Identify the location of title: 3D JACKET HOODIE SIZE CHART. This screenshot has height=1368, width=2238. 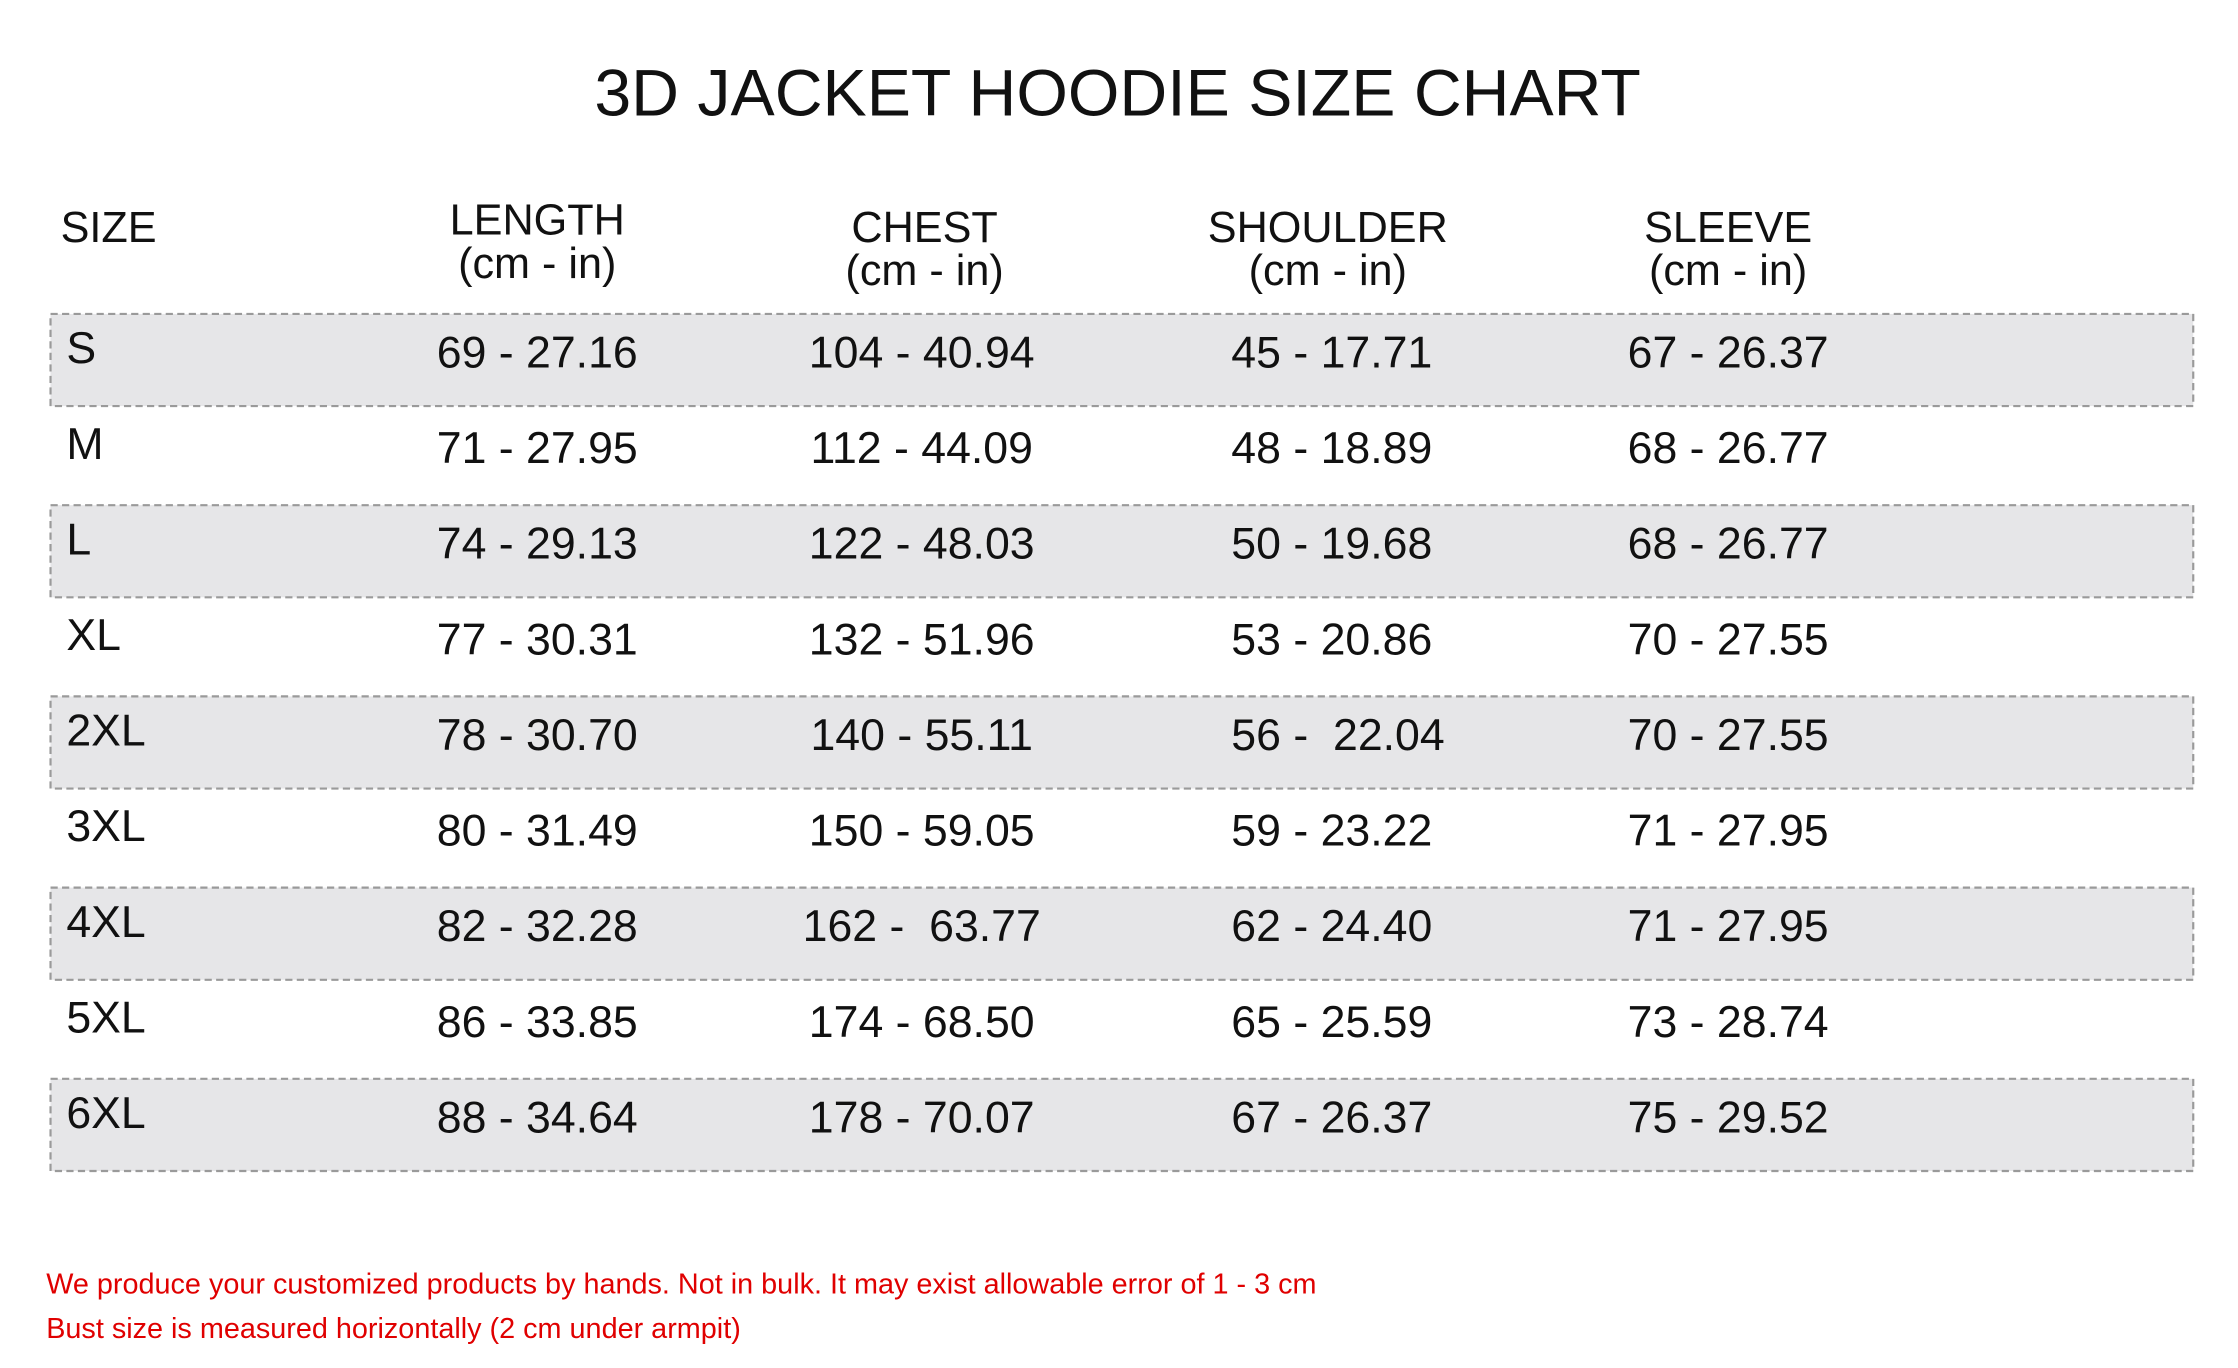
(1117, 93).